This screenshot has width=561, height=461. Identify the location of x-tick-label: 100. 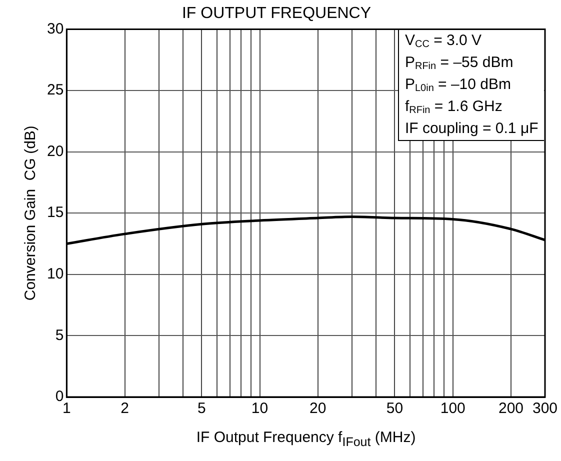
(453, 409).